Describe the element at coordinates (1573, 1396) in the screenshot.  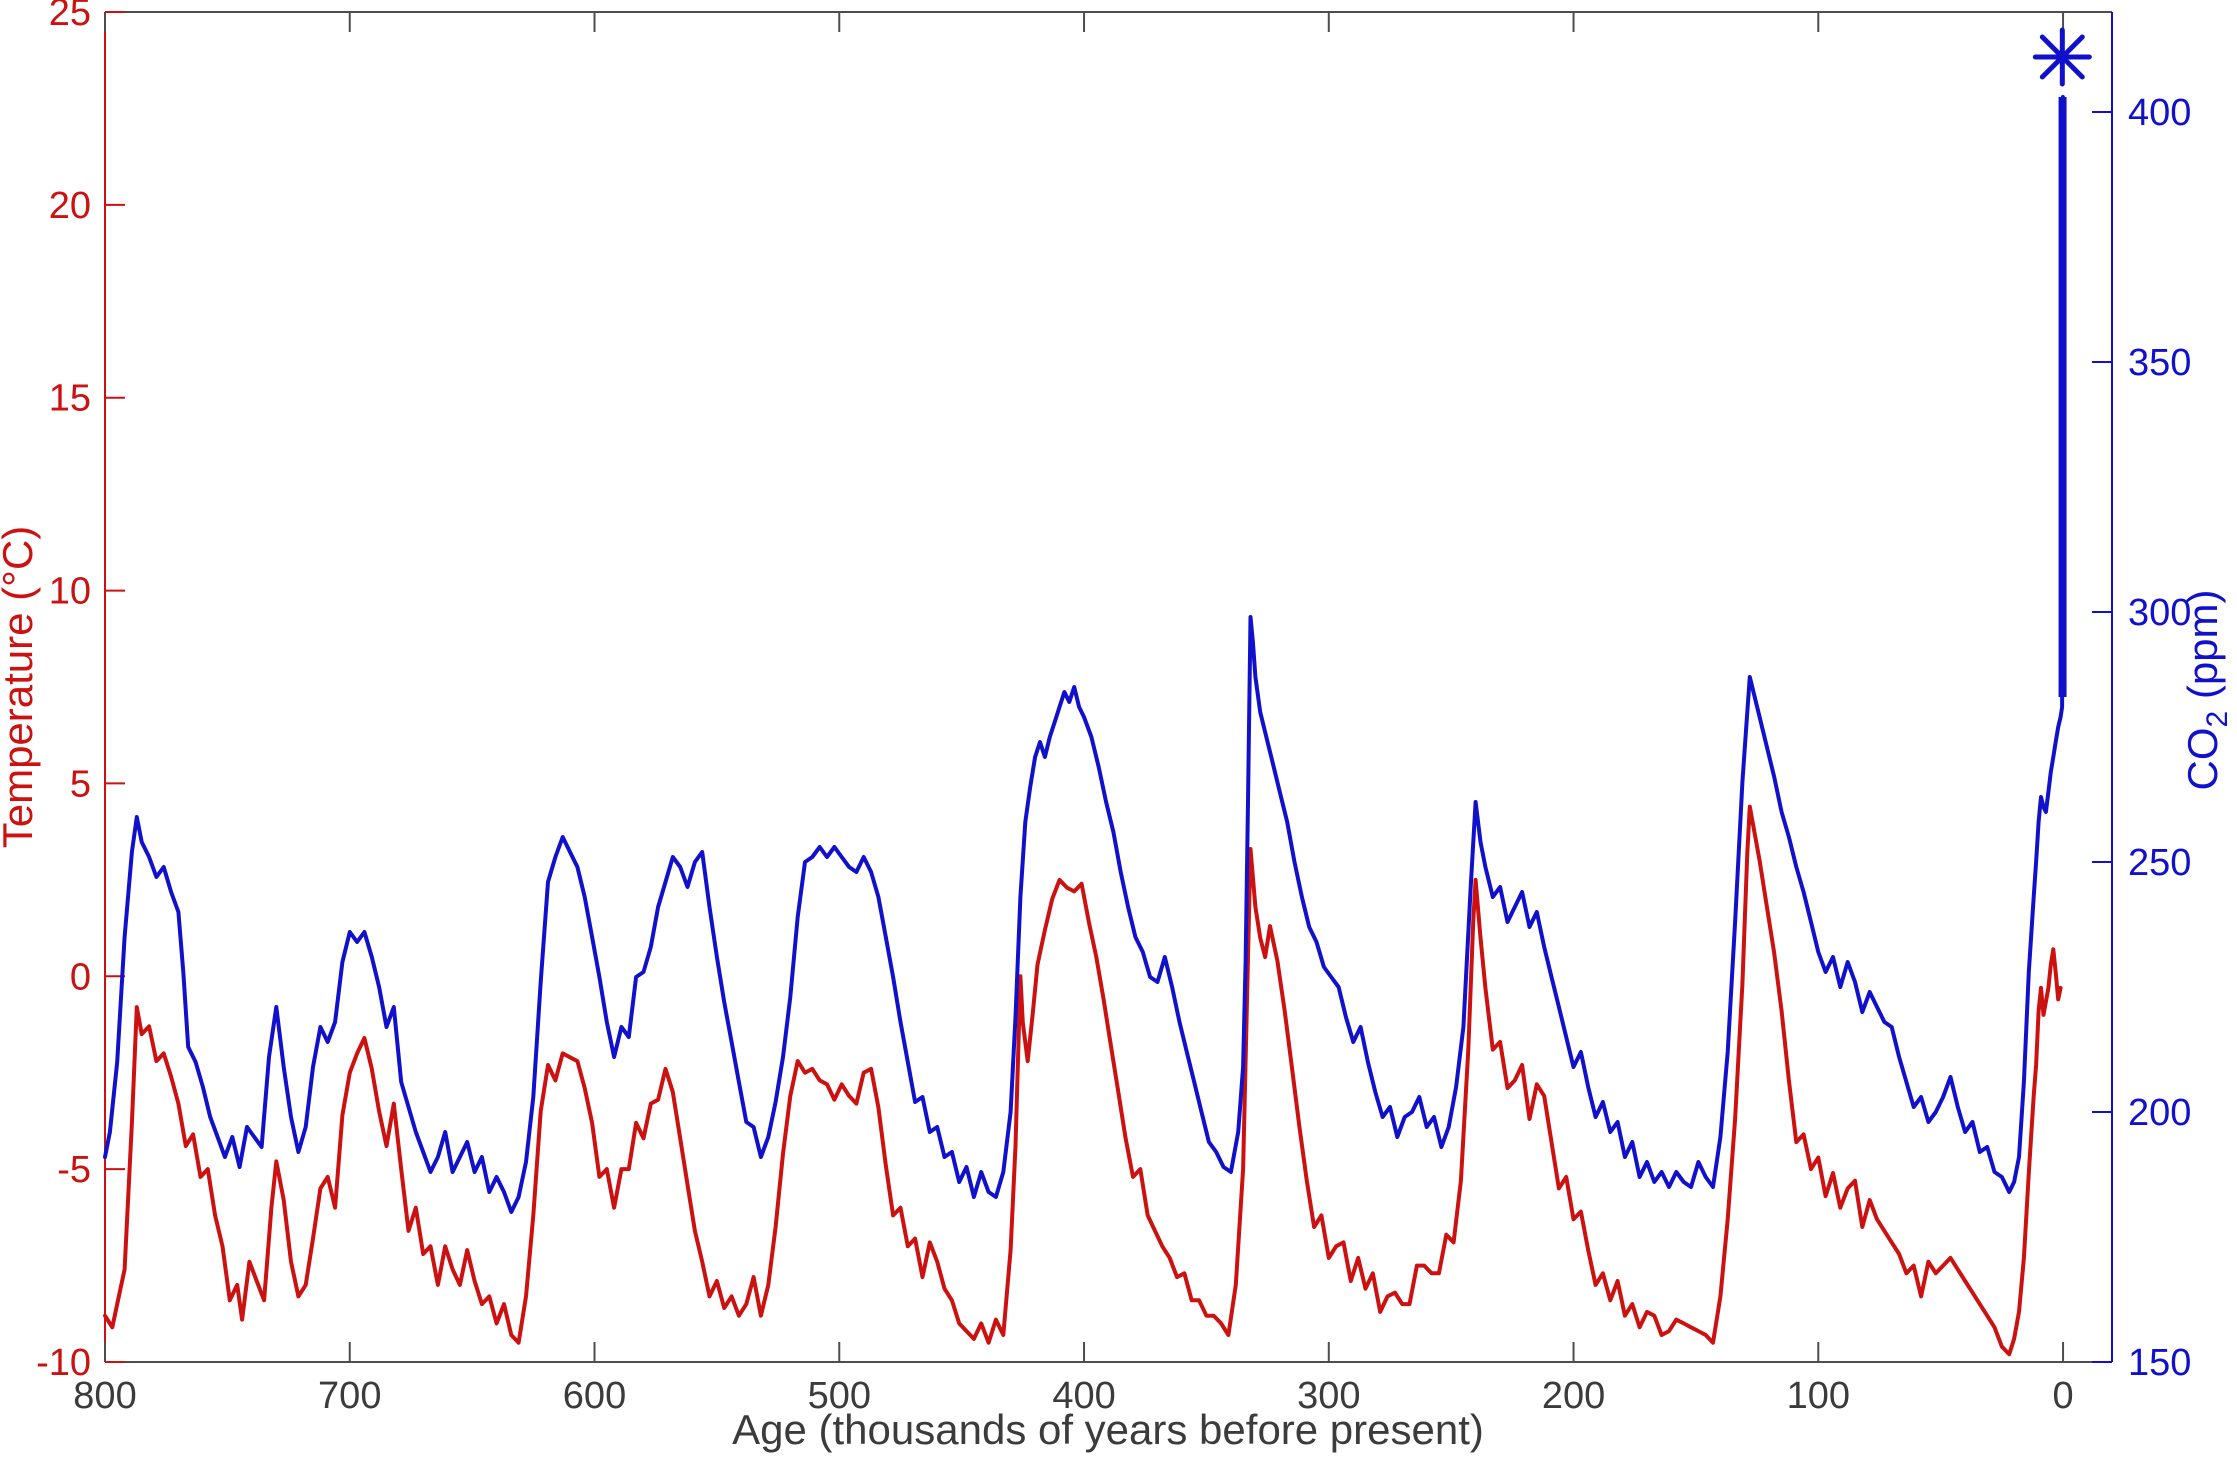
I see `x-tick-label: 200` at that location.